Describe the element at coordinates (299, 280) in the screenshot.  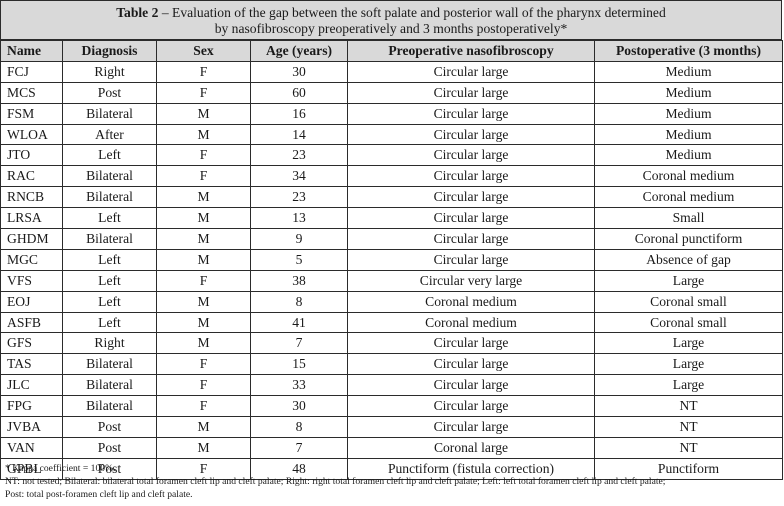
I see `table-cell: 38` at that location.